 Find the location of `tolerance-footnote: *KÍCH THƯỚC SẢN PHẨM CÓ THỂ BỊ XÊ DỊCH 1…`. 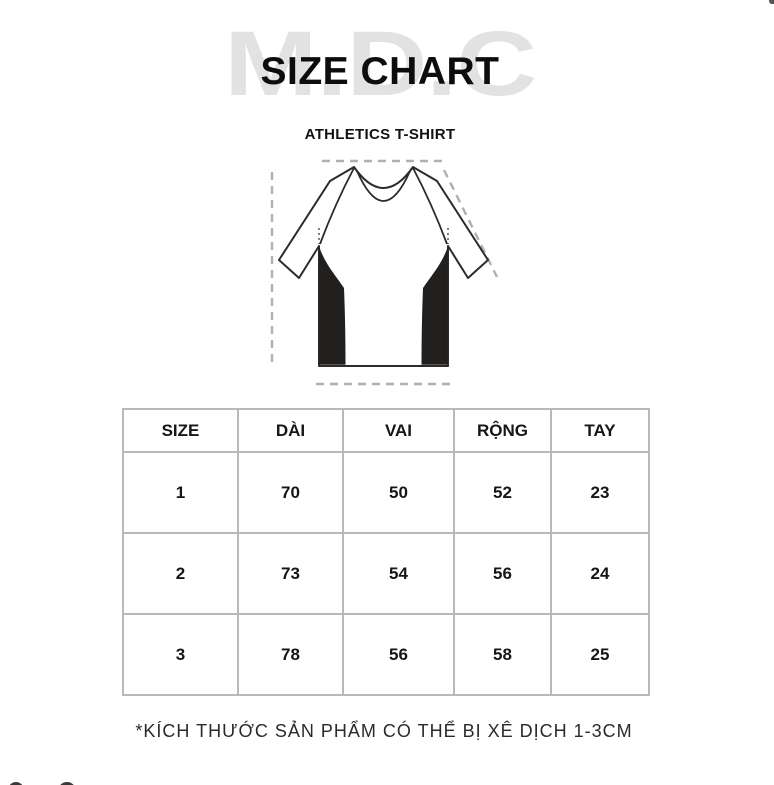

tolerance-footnote: *KÍCH THƯỚC SẢN PHẨM CÓ THỂ BỊ XÊ DỊCH 1… is located at coordinates (384, 731).